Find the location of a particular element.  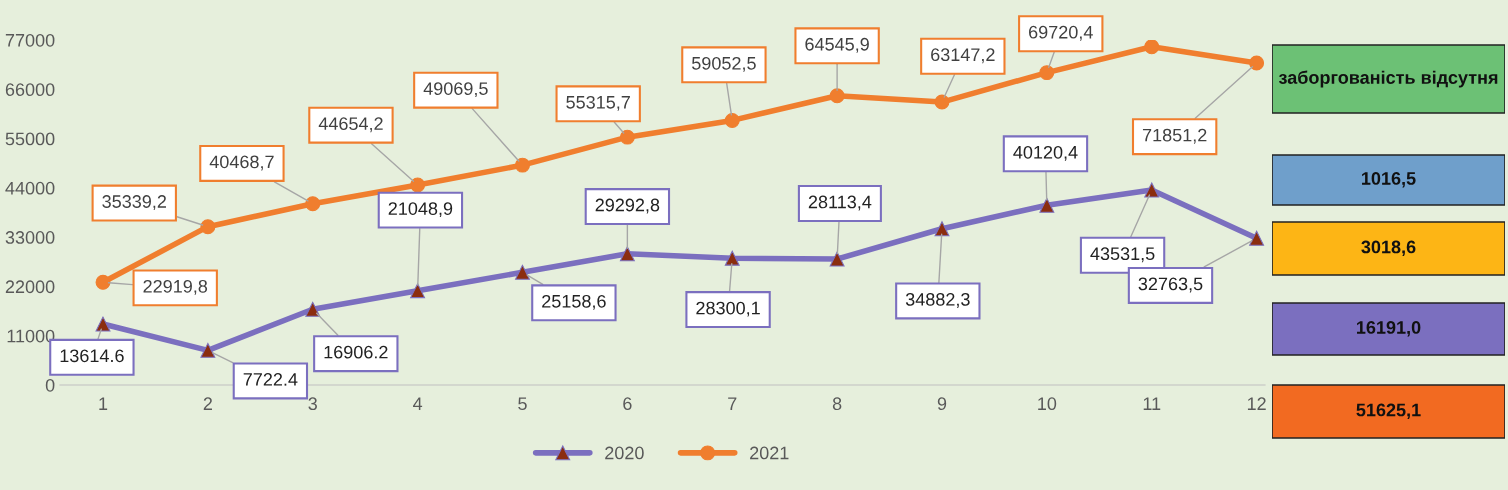

data-label: 28113,4 is located at coordinates (840, 203).